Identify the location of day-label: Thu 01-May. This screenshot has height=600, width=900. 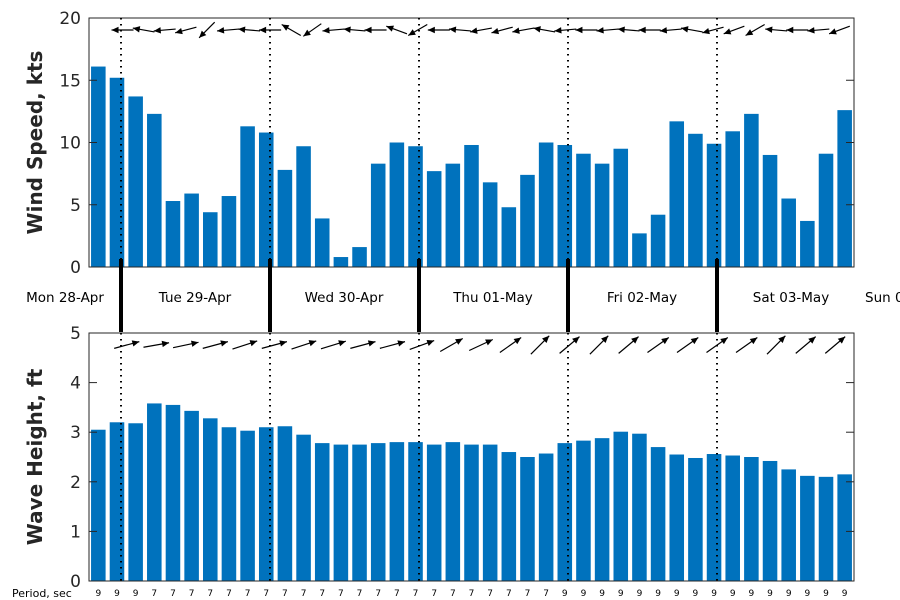
(492, 298).